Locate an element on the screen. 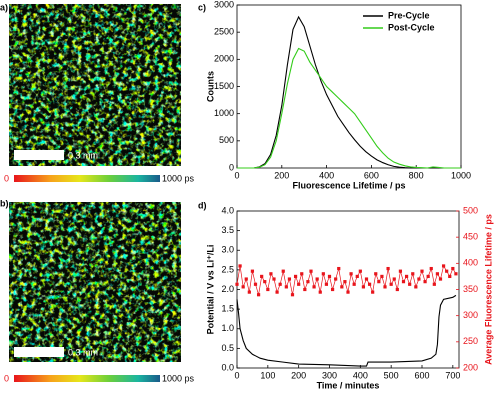 Image resolution: width=500 pixels, height=399 pixels. scale-bar is located at coordinates (39, 352).